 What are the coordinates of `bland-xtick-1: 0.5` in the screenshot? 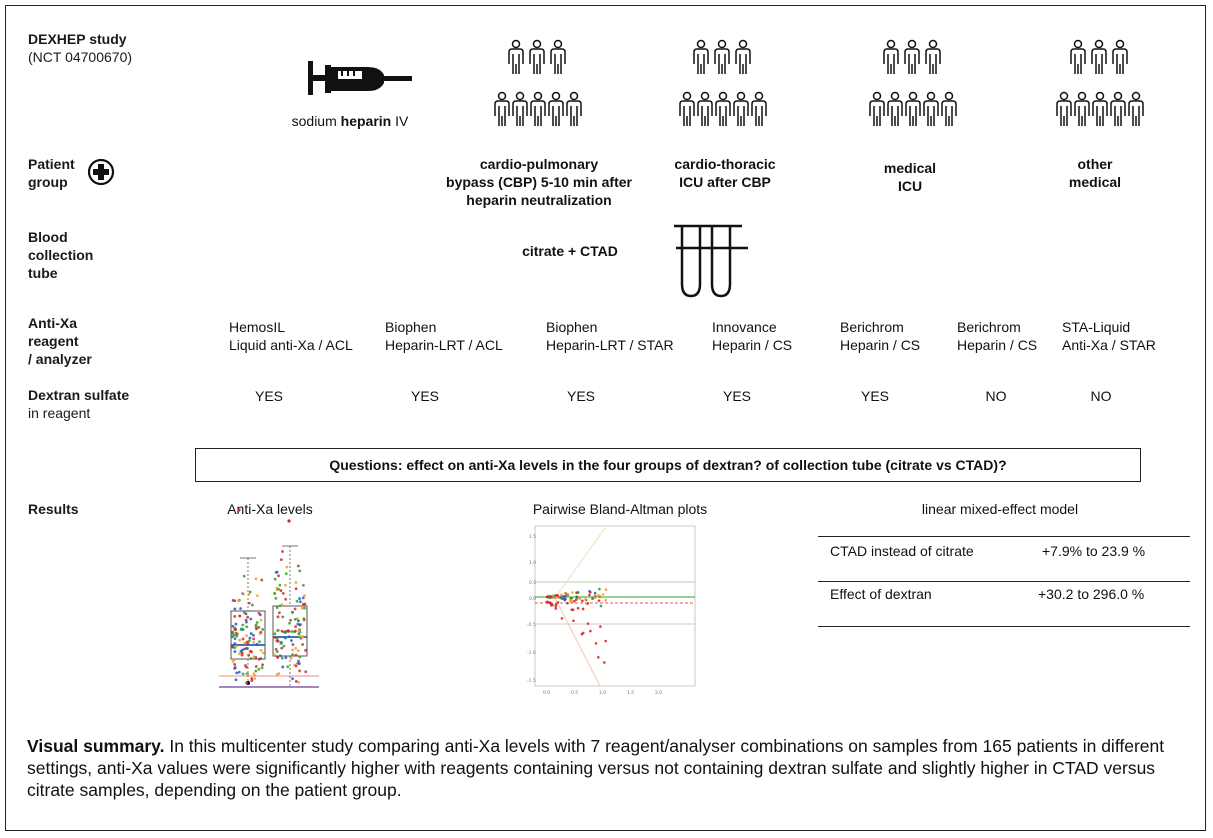 It's located at (574, 693).